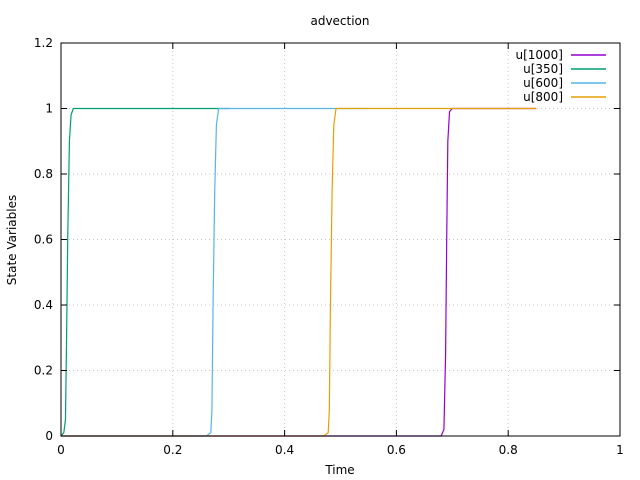  What do you see at coordinates (284, 450) in the screenshot?
I see `x-tick-label: 0.4` at bounding box center [284, 450].